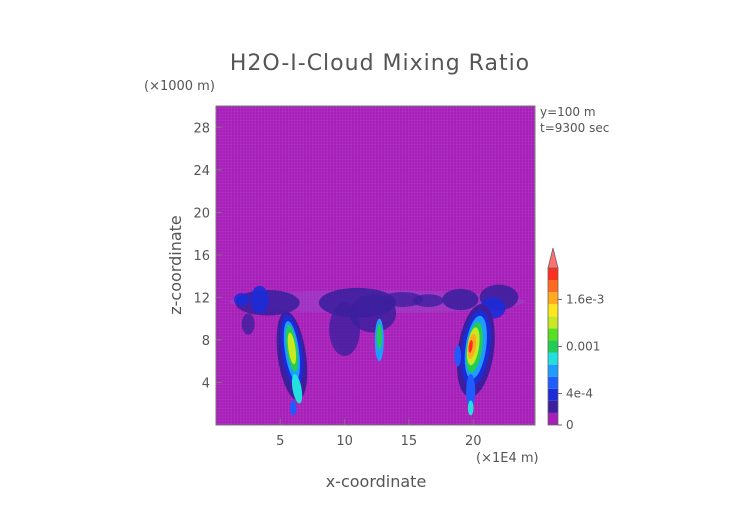 The width and height of the screenshot is (752, 532). What do you see at coordinates (201, 298) in the screenshot?
I see `y-tick-label: 12` at bounding box center [201, 298].